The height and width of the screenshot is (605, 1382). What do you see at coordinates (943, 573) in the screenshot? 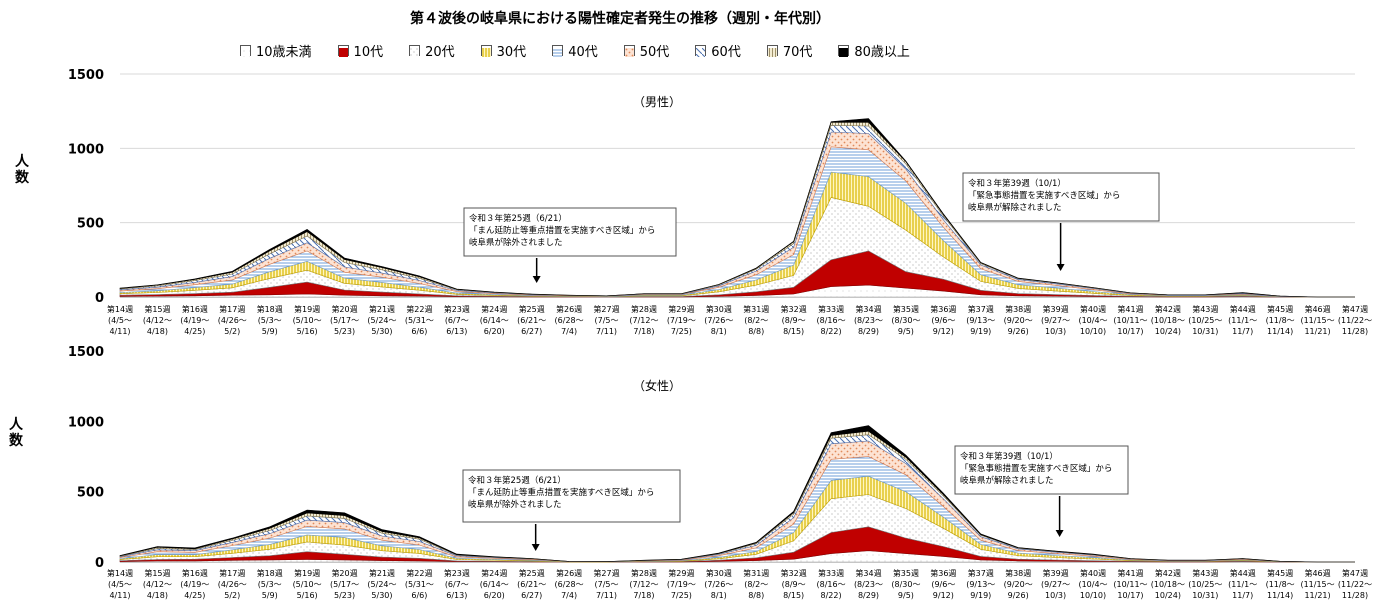
I see `x-tick-label: 第36週` at bounding box center [943, 573].